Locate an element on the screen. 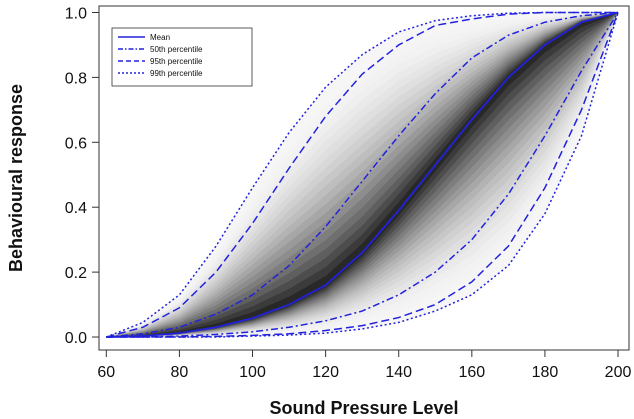  legend-label: 95th percentile is located at coordinates (176, 61).